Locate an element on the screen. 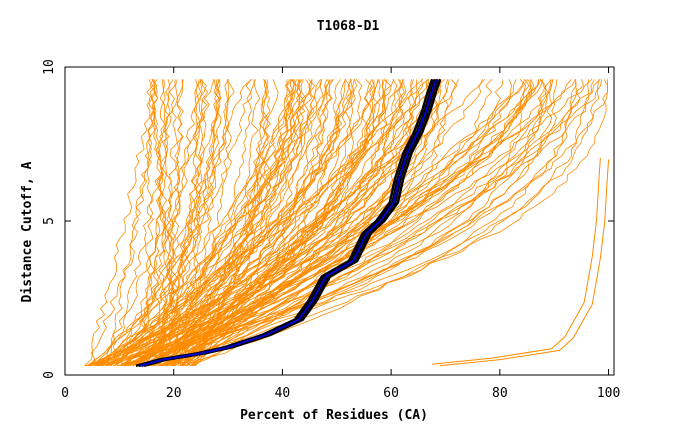 This screenshot has width=680, height=440. y-tick-label: 5 is located at coordinates (49, 221).